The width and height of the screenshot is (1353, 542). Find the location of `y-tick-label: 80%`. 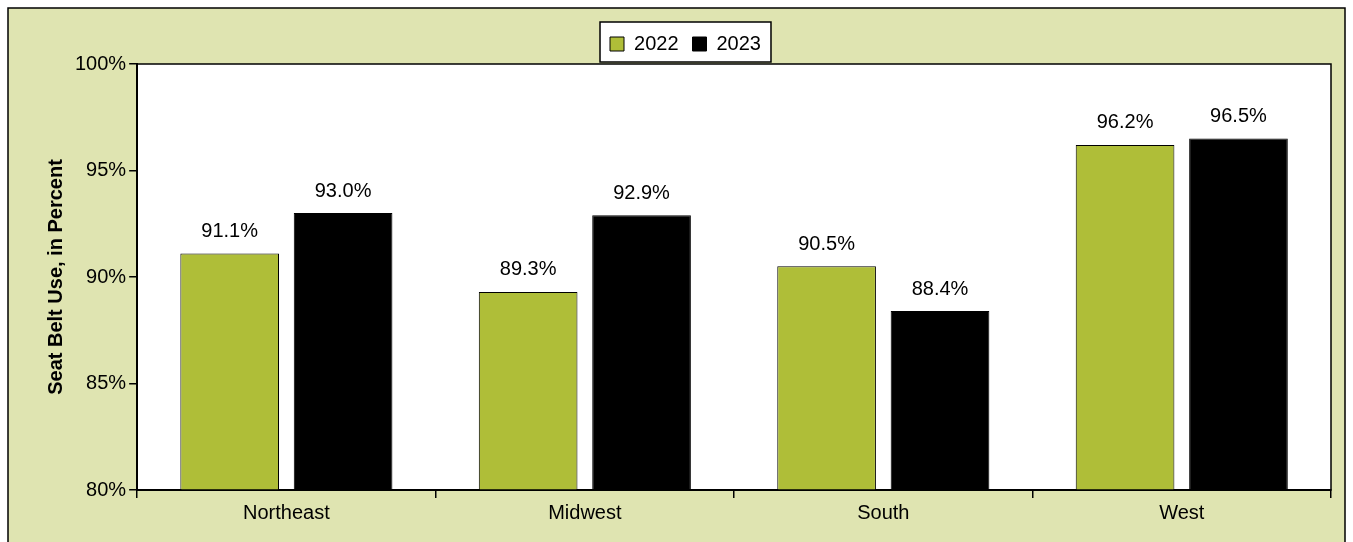

y-tick-label: 80% is located at coordinates (106, 488).